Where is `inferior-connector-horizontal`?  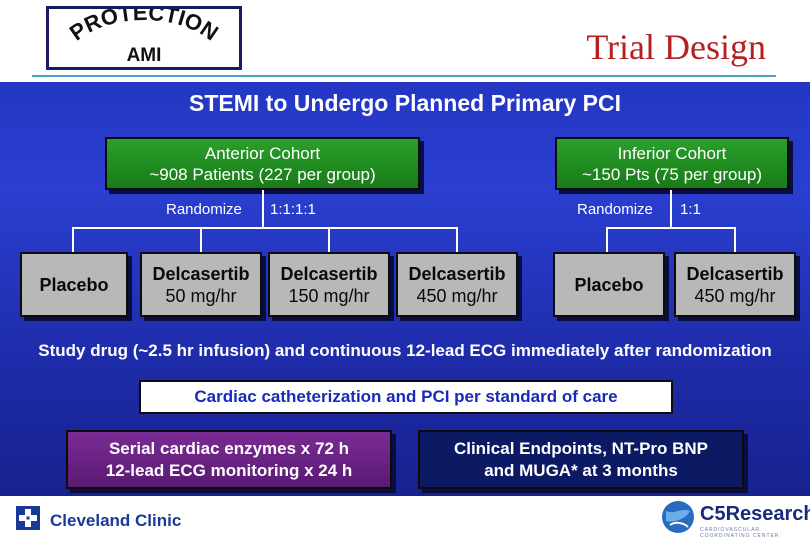
inferior-connector-horizontal is located at coordinates (671, 228).